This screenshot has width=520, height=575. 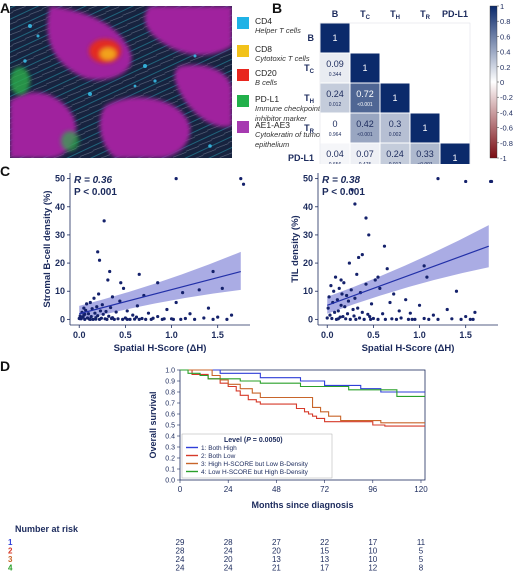 I want to click on heatmap-cell-p: 0.002, so click(x=395, y=135).